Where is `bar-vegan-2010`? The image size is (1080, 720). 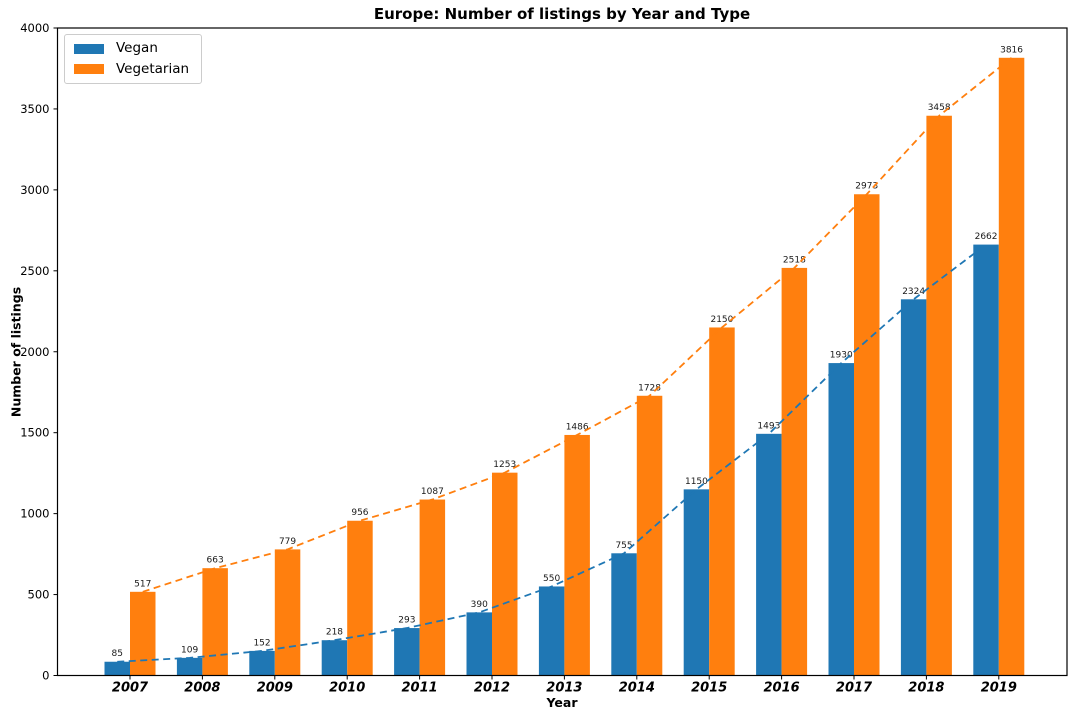 bar-vegan-2010 is located at coordinates (334, 658).